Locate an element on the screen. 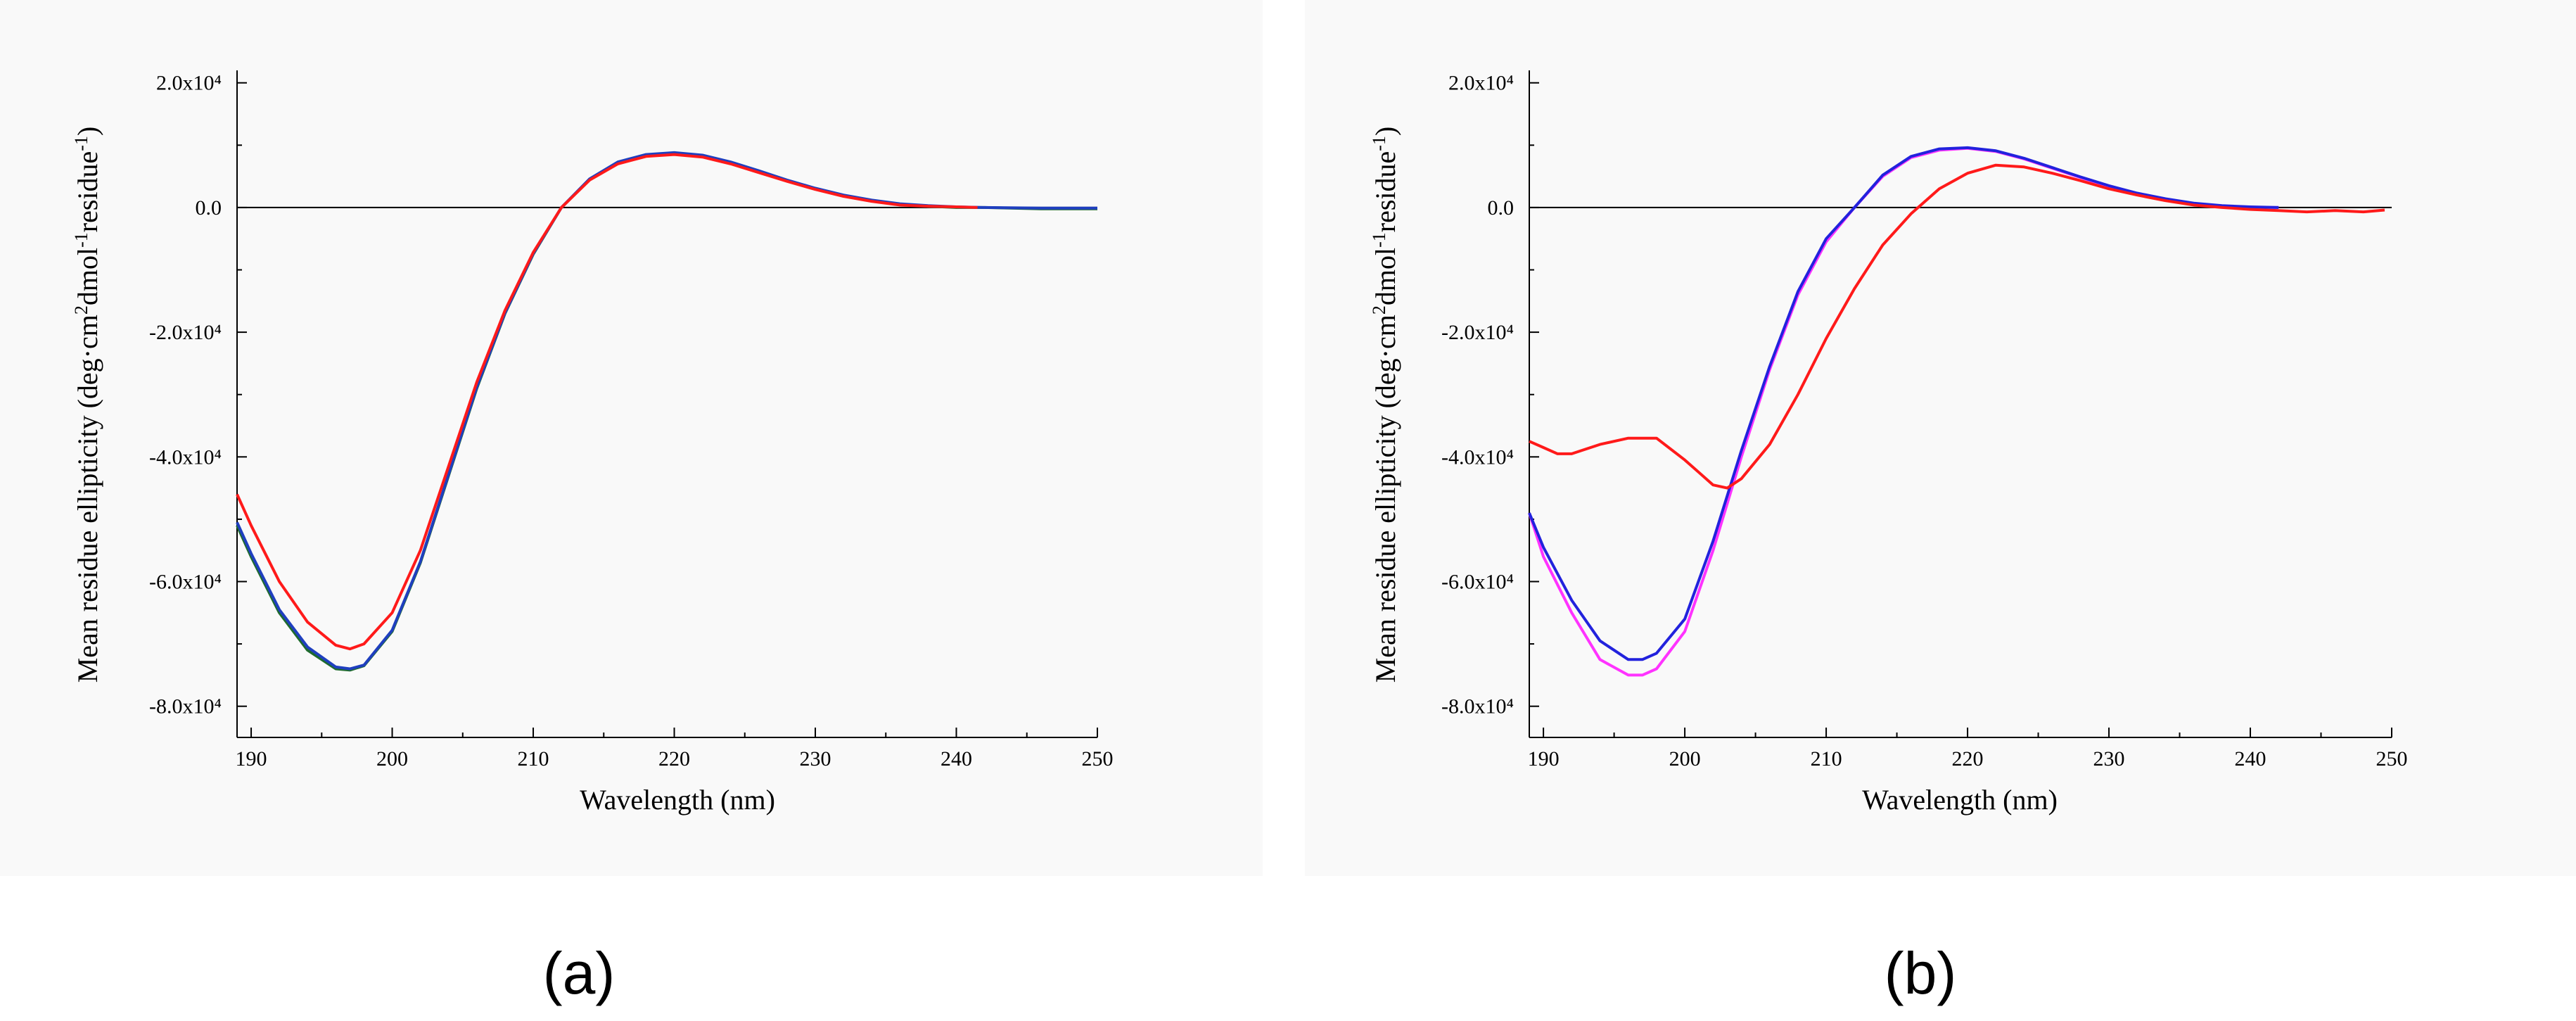 The image size is (2576, 1021). x-axis-title-a: Wavelength (nm) is located at coordinates (677, 800).